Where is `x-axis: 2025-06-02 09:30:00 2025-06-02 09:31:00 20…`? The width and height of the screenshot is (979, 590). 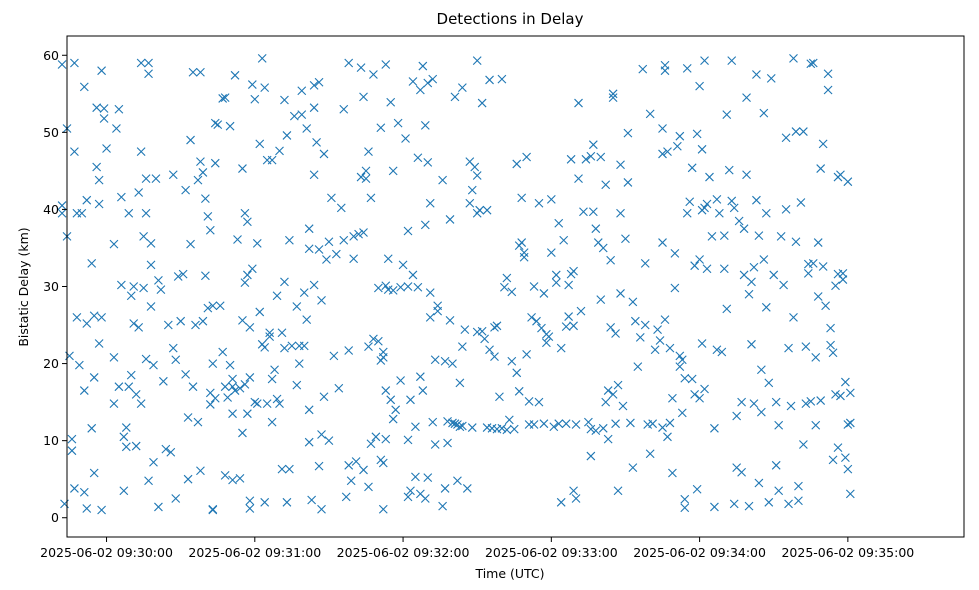 x-axis: 2025-06-02 09:30:00 2025-06-02 09:31:00 20… is located at coordinates (477, 548).